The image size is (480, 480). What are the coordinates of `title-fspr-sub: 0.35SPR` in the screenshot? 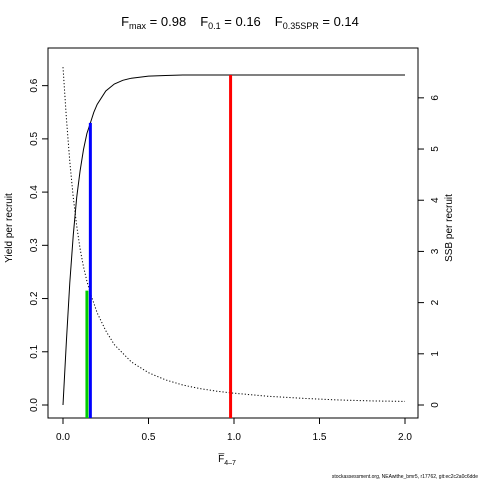 It's located at (301, 26).